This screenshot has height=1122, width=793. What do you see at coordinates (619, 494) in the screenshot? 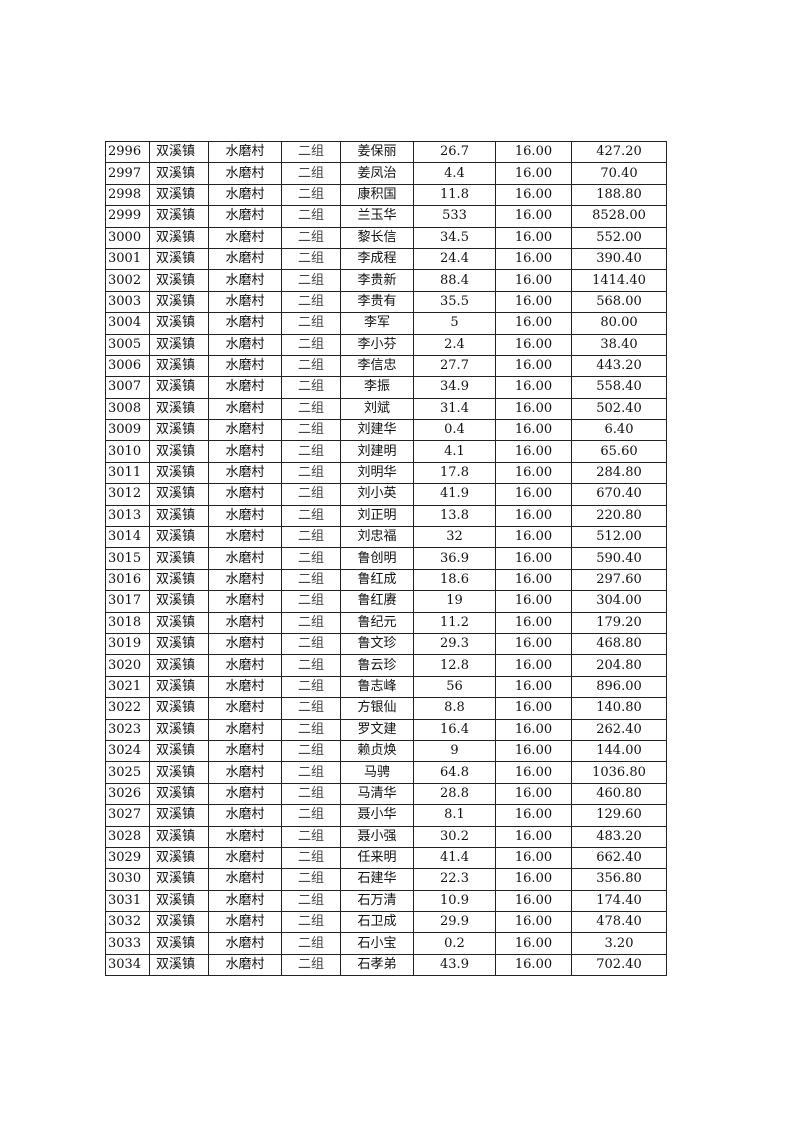
I see `amount-cell: 670.40` at bounding box center [619, 494].